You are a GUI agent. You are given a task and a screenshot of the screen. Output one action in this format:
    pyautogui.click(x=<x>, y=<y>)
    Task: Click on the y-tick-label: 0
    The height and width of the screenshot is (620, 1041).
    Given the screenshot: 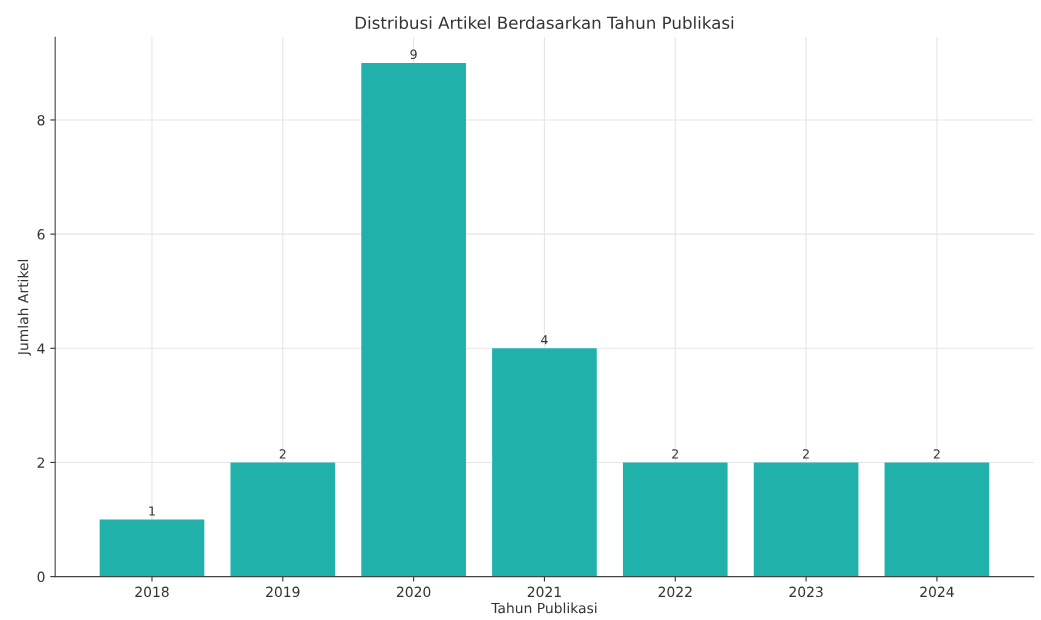 What is the action you would take?
    pyautogui.click(x=41, y=577)
    